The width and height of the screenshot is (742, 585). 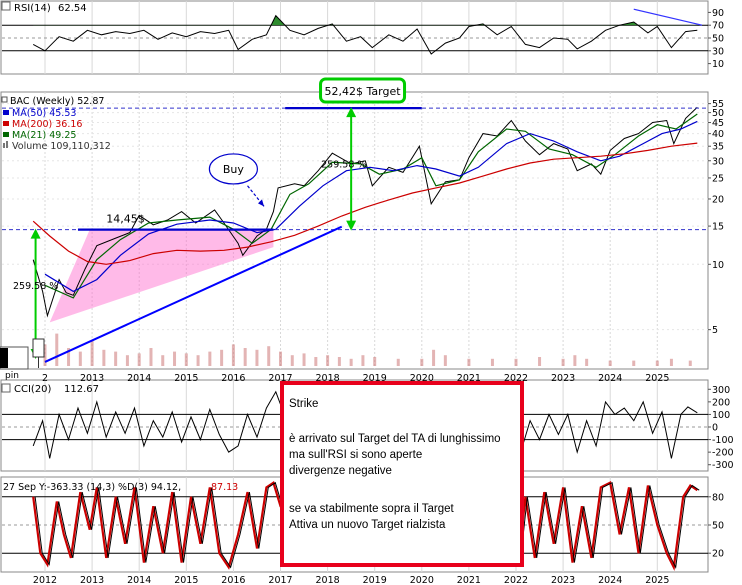 I want to click on stoch-tick-label: 80, so click(x=718, y=497).